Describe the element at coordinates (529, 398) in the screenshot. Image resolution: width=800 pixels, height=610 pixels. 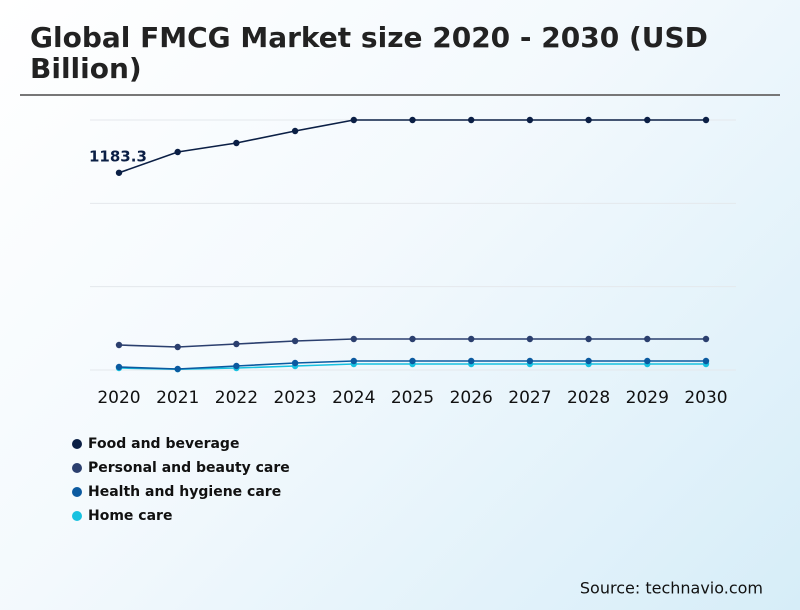
I see `x-tick-label: 2027` at that location.